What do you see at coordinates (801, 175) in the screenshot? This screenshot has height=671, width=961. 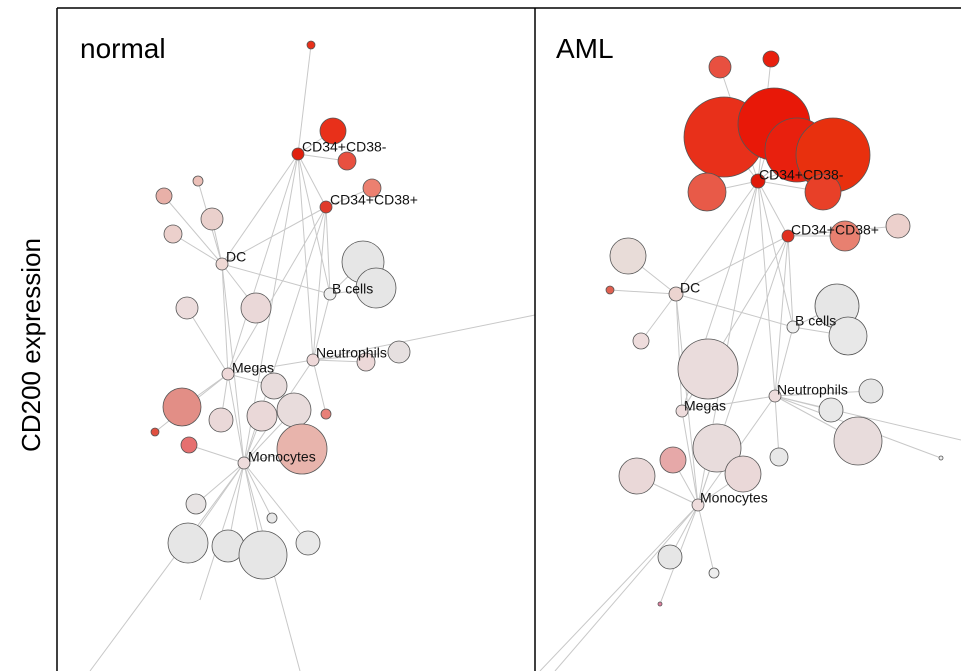 I see `node-label: CD34+CD38-` at bounding box center [801, 175].